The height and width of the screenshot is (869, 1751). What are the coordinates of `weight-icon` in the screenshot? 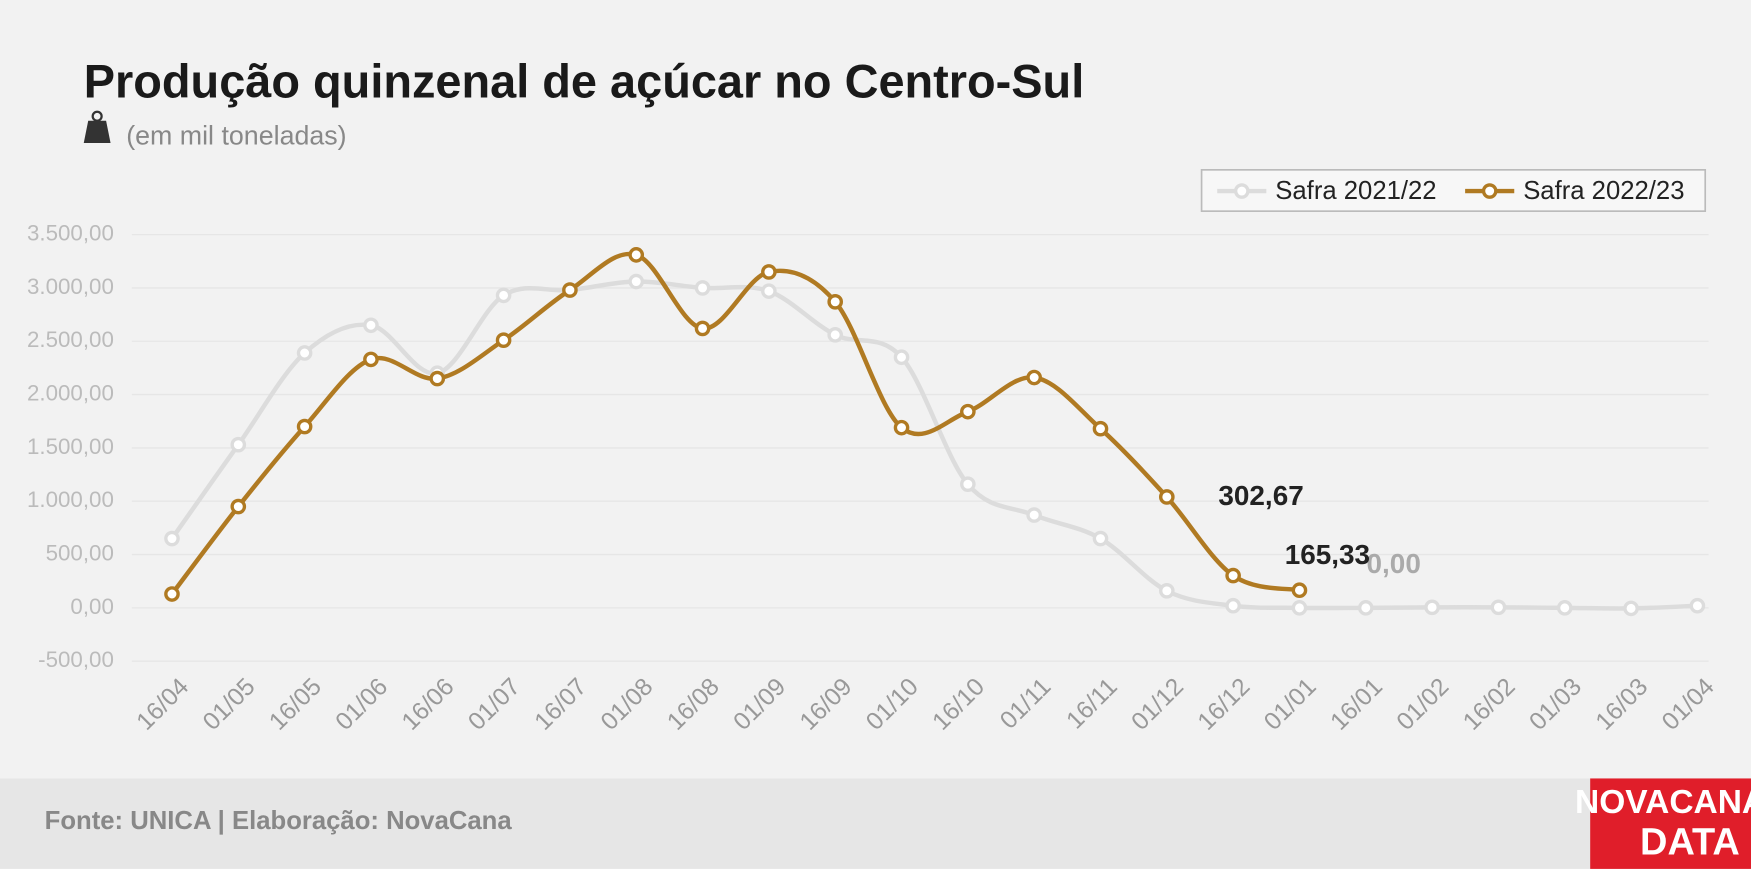 It's located at (97, 127).